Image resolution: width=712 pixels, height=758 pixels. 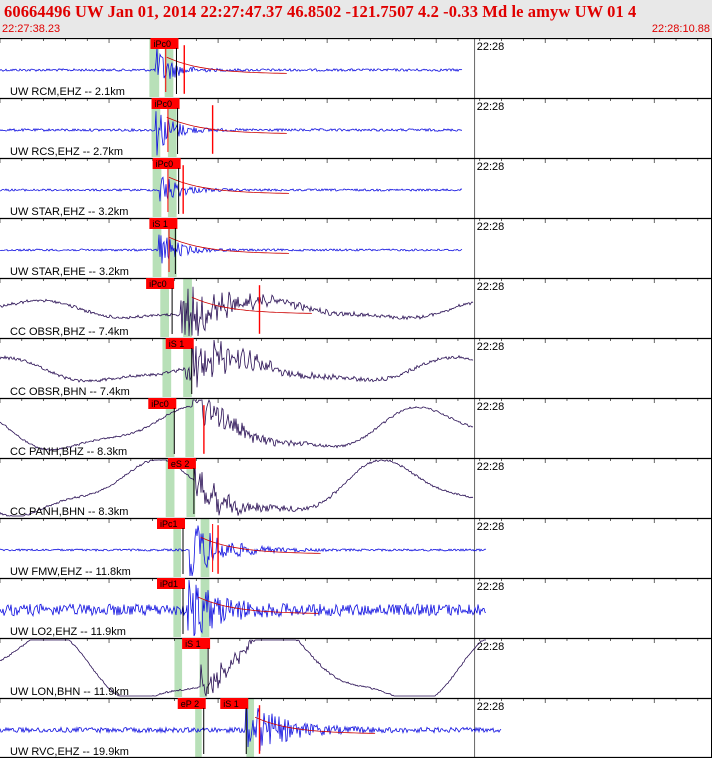 I want to click on station-label: UW STAR,EHE -- 3.2km, so click(x=69, y=272).